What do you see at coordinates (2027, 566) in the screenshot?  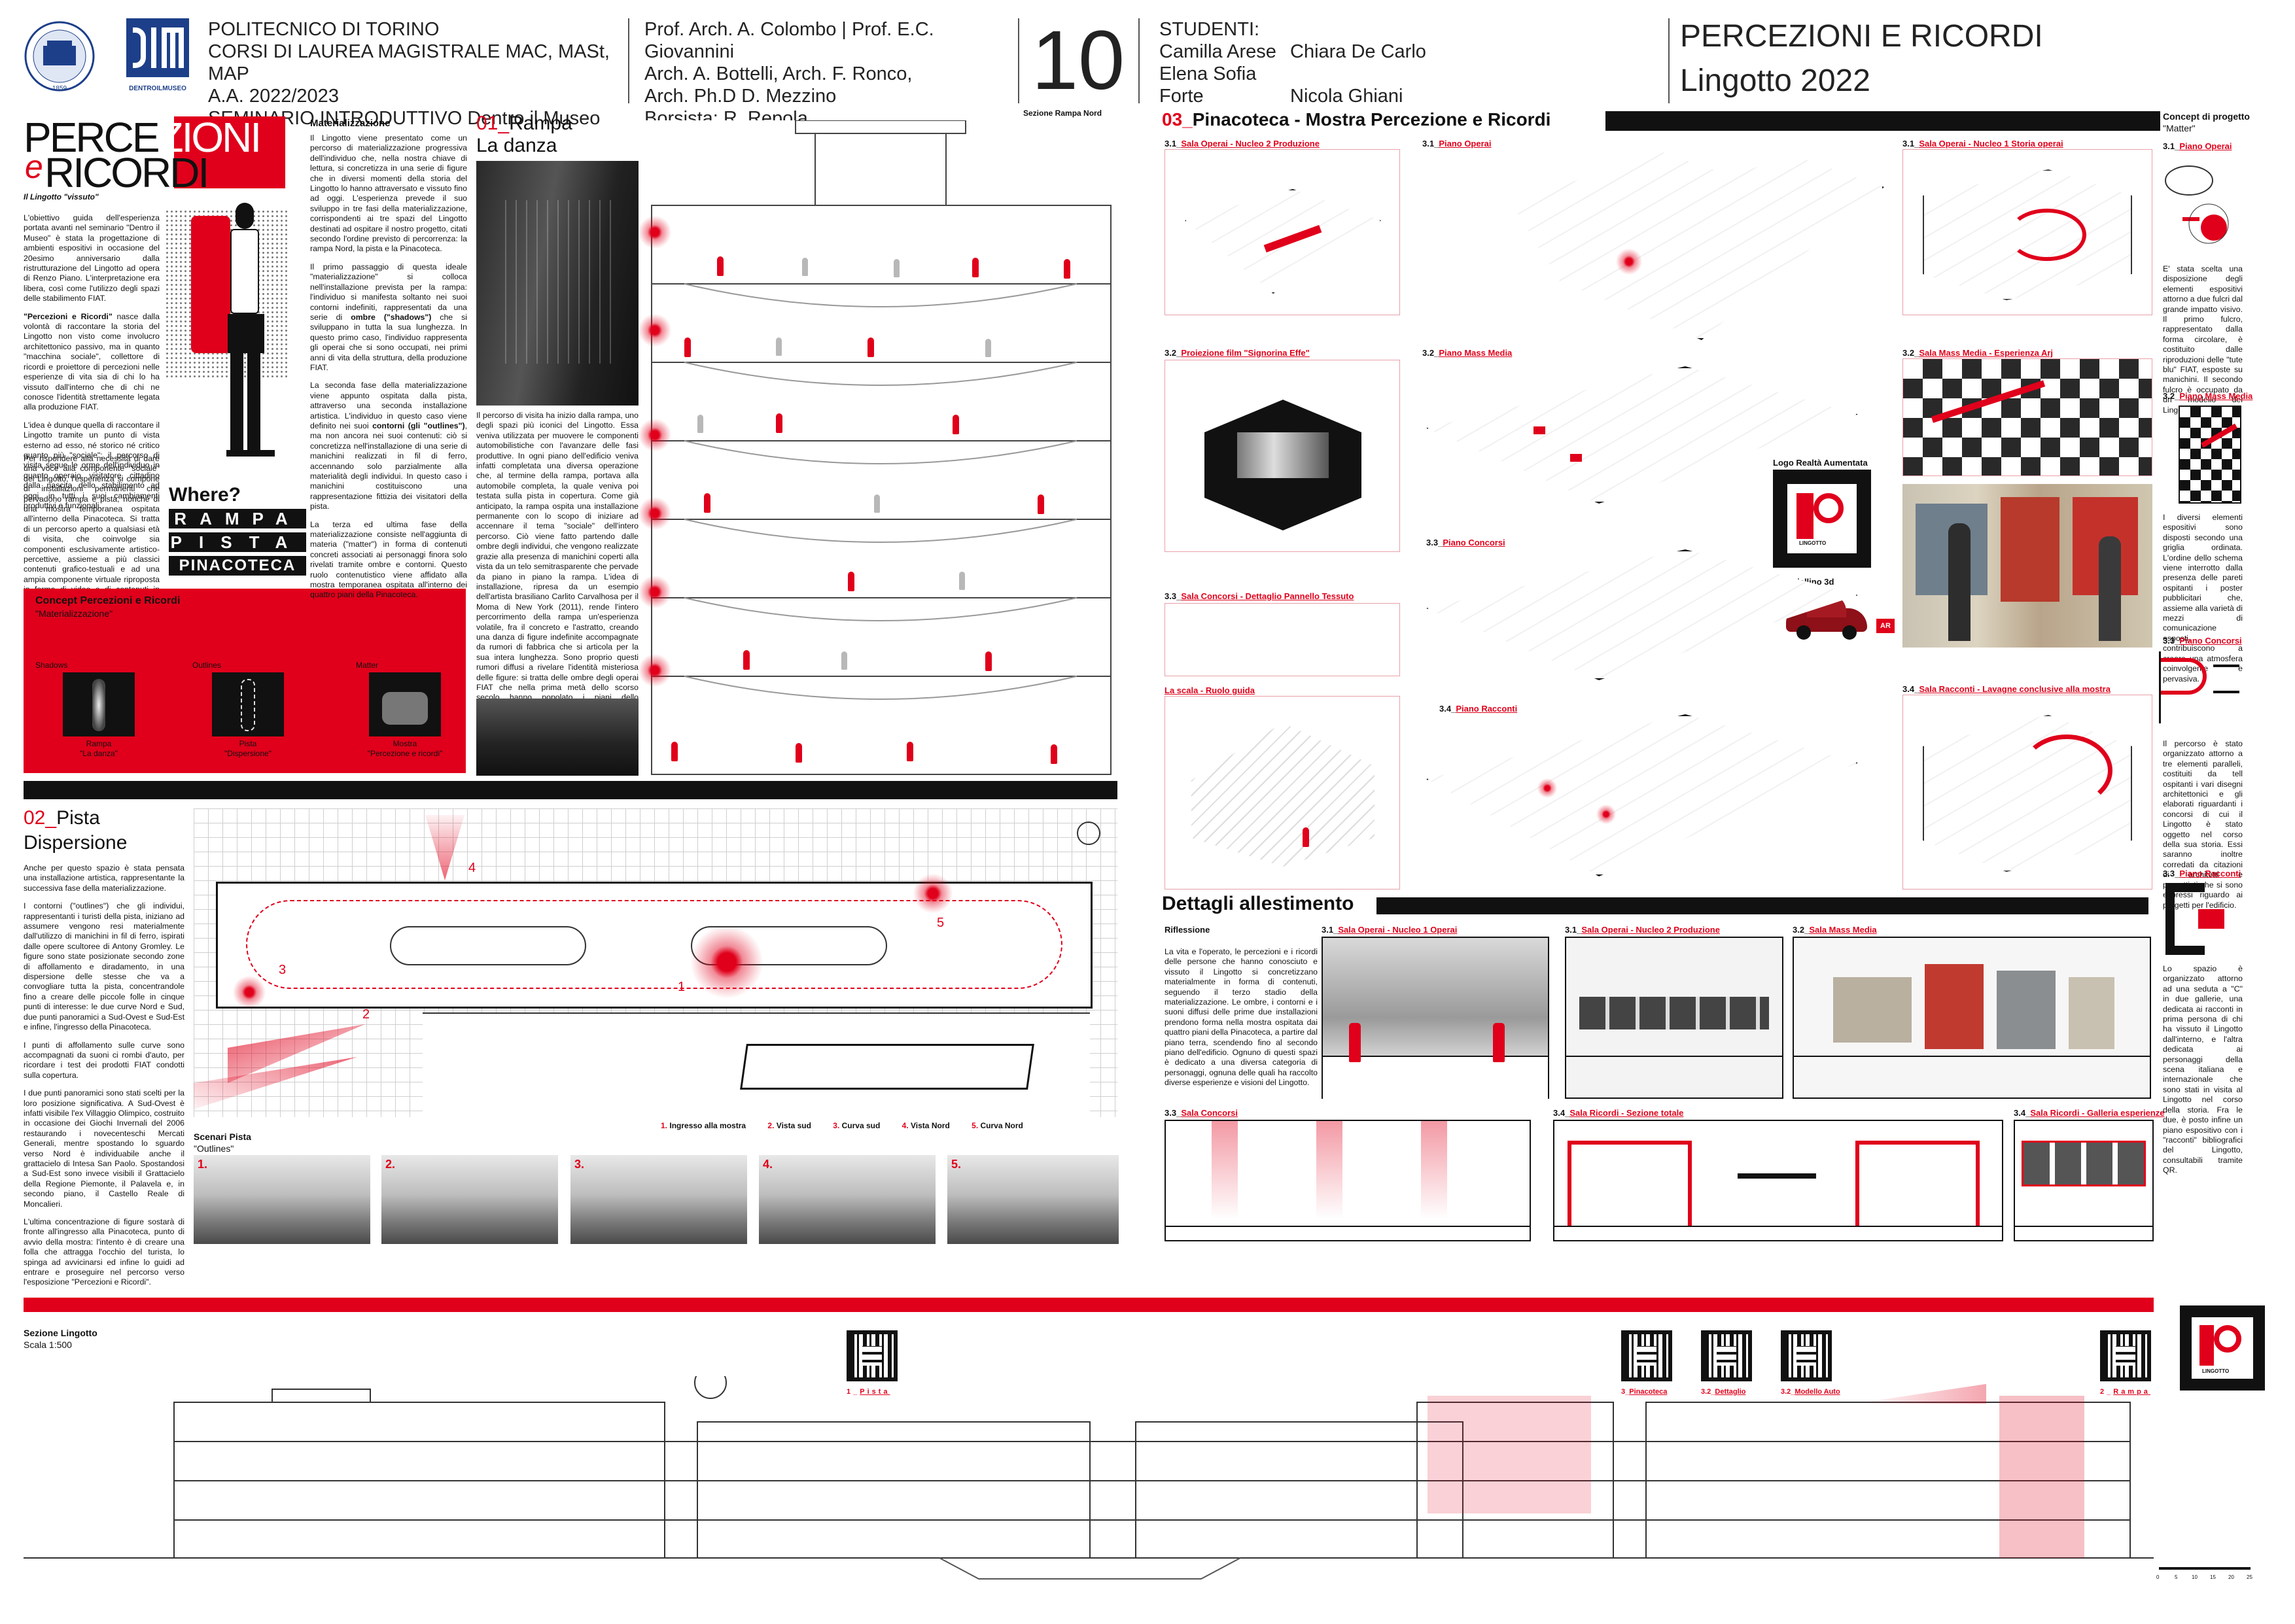 I see `posters-photo` at bounding box center [2027, 566].